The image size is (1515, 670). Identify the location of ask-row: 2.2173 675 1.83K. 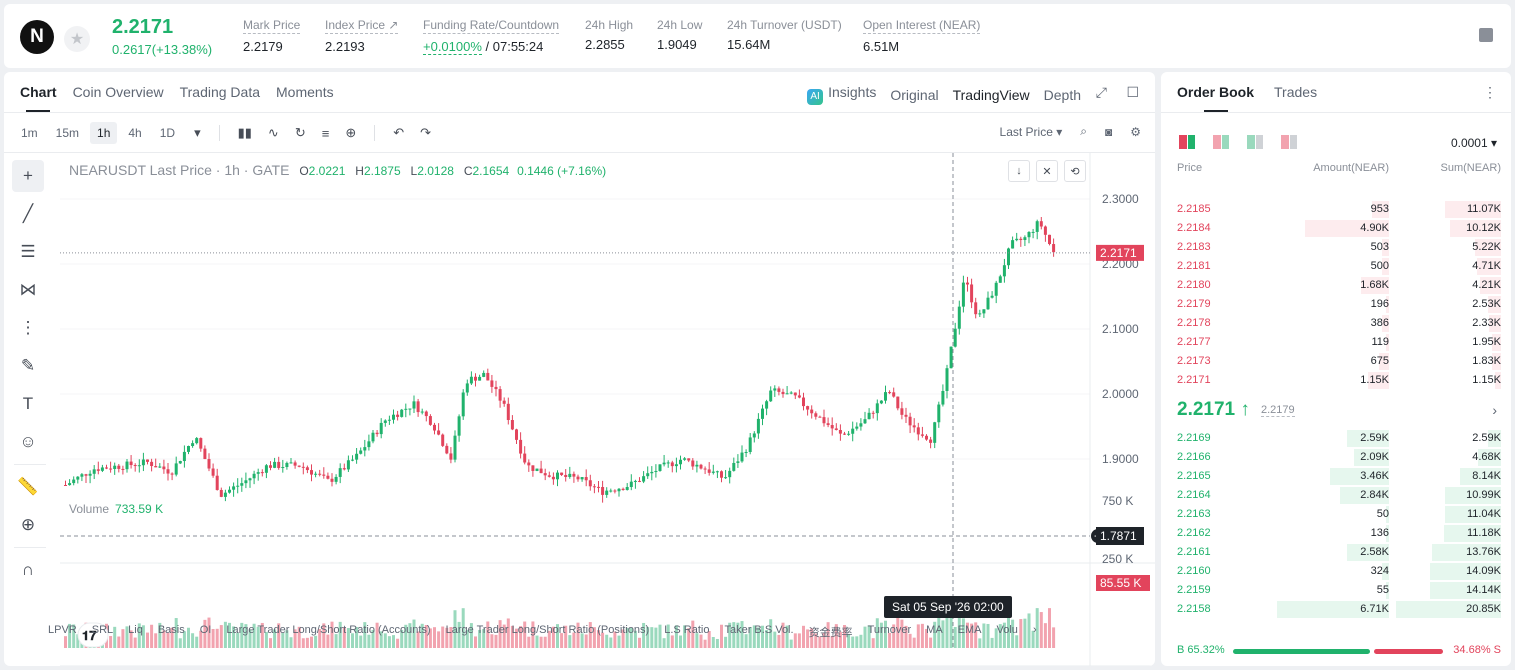
(1336, 361).